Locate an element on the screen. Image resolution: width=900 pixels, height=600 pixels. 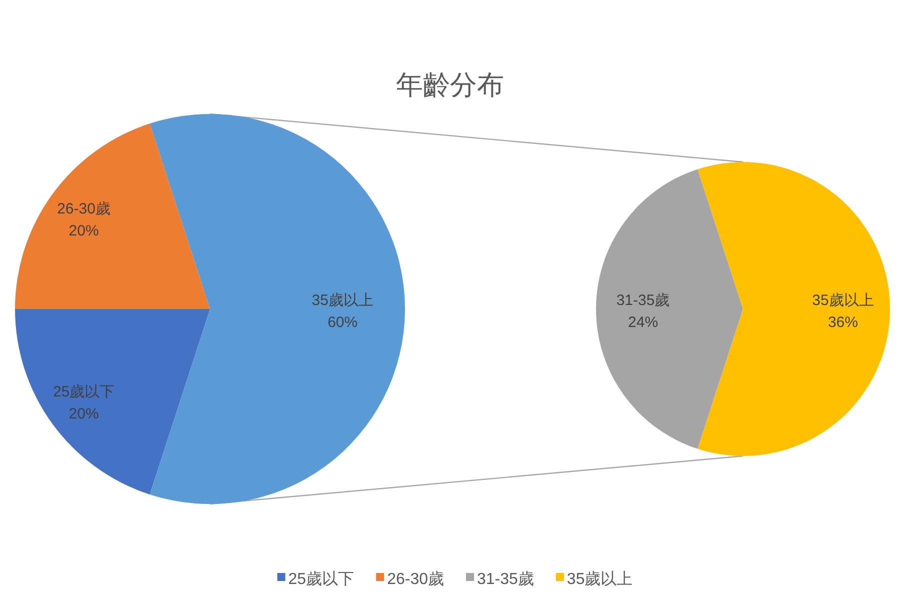
chart-title: 年齡分布 is located at coordinates (450, 85).